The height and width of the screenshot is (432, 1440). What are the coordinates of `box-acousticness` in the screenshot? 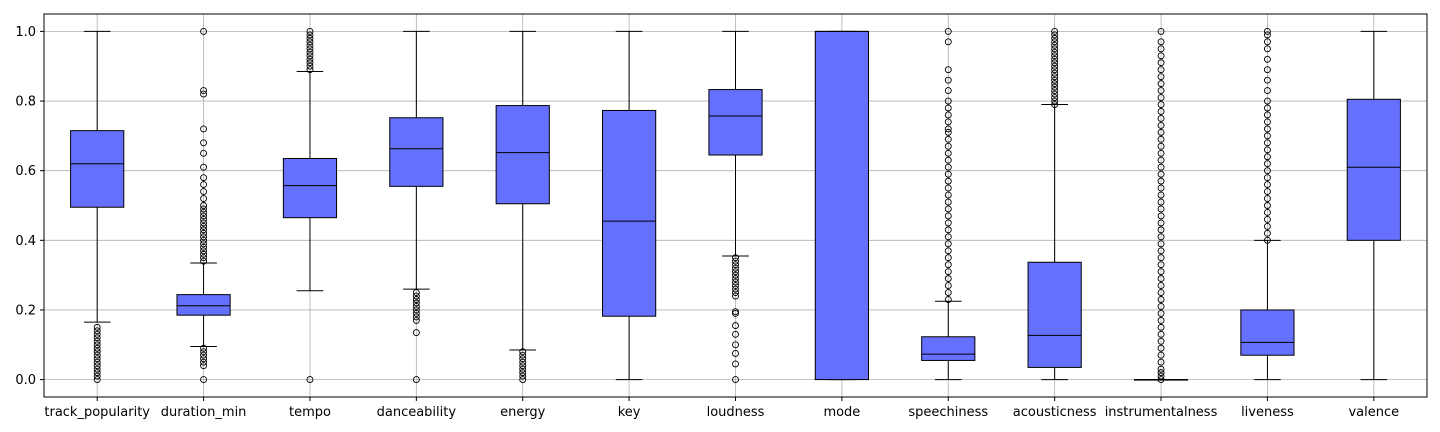 It's located at (1054, 204).